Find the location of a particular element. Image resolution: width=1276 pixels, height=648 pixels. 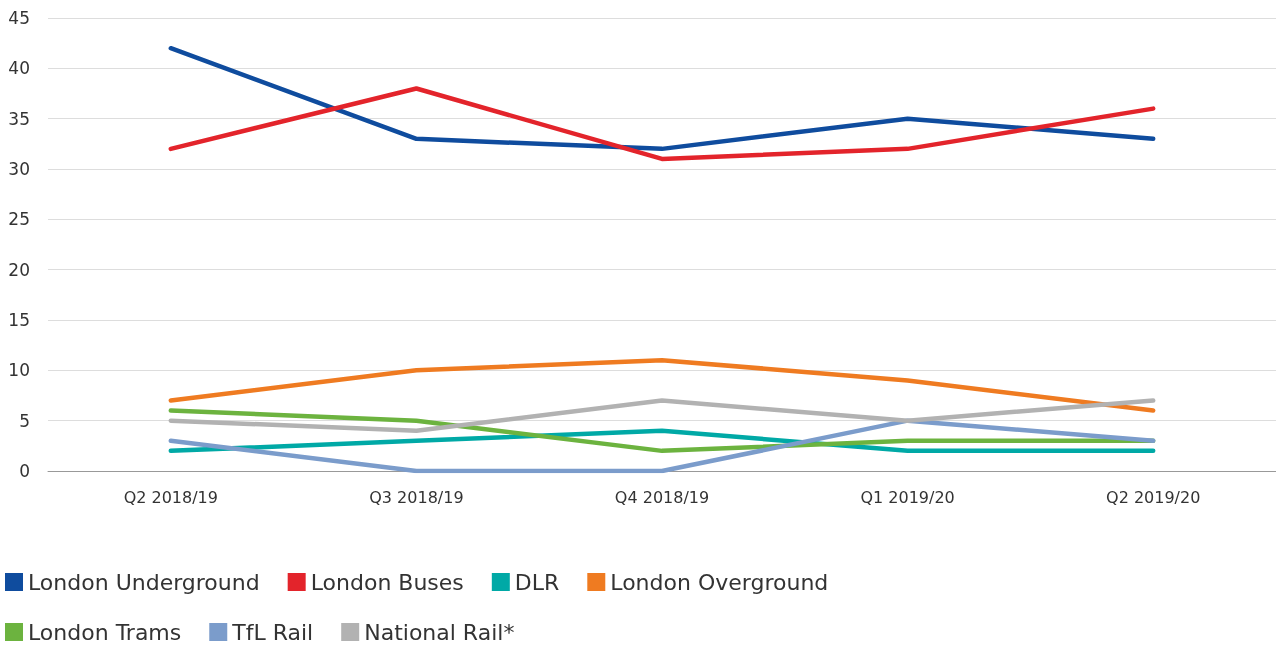

x-tick-label: Q2 2019/20 is located at coordinates (1153, 497).